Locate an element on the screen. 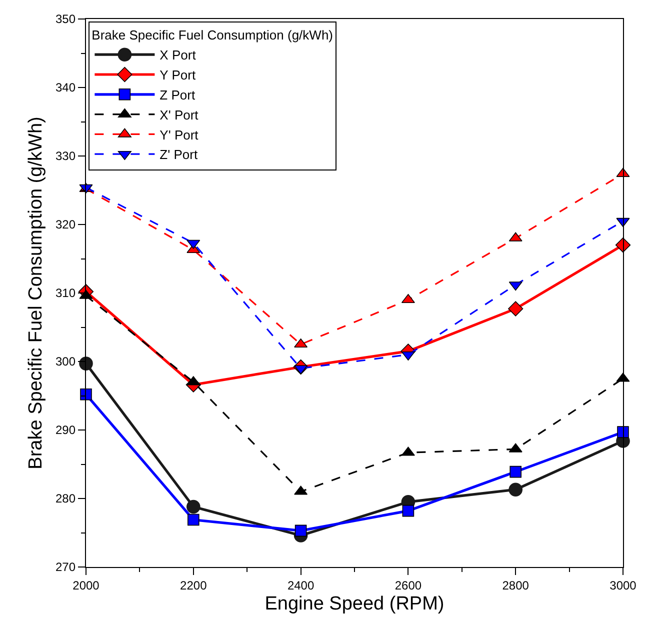 This screenshot has width=649, height=627. legend-label: Z Port is located at coordinates (178, 94).